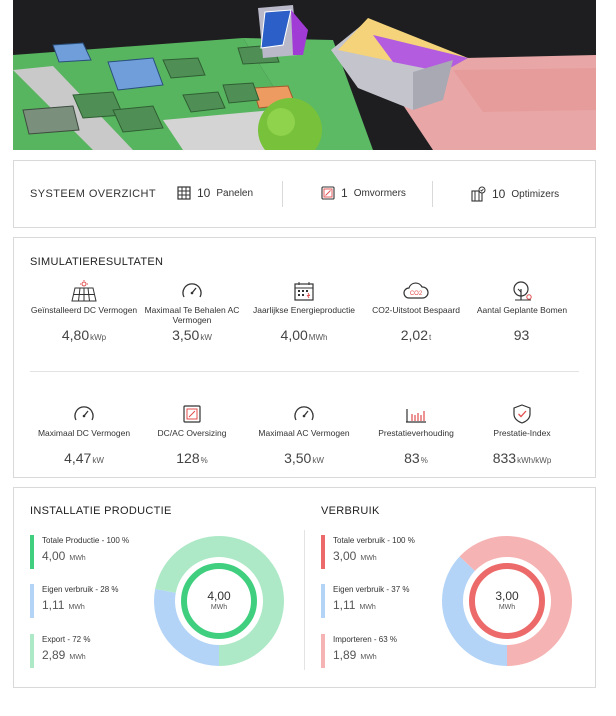 The height and width of the screenshot is (716, 616). What do you see at coordinates (78, 458) in the screenshot?
I see `metric-value: 4,47` at bounding box center [78, 458].